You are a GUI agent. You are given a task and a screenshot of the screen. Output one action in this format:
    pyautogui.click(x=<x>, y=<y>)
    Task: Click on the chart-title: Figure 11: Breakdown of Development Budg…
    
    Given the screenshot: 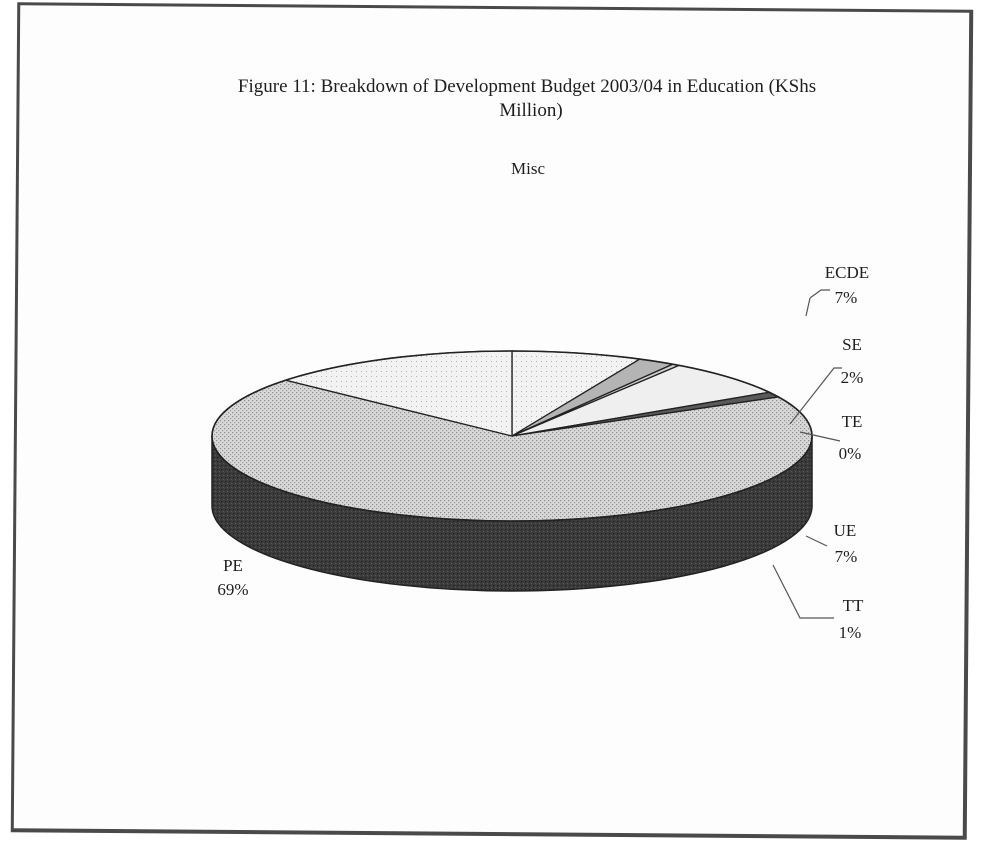 What is the action you would take?
    pyautogui.click(x=527, y=86)
    